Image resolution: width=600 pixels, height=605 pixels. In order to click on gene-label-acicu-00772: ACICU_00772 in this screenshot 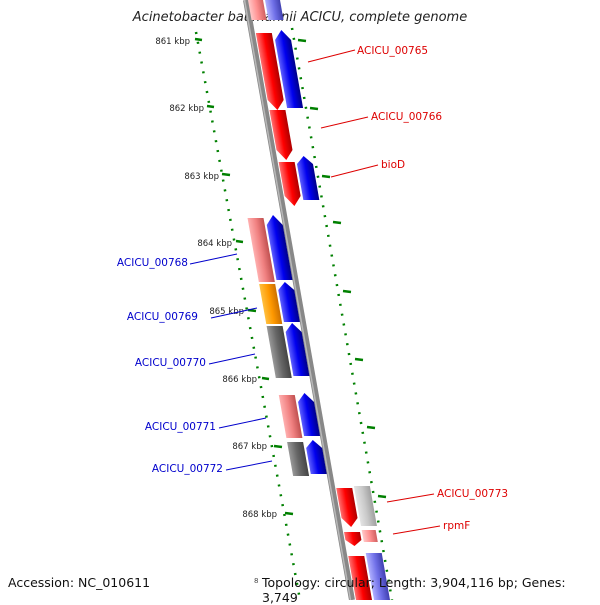, I will do `click(187, 469)`.